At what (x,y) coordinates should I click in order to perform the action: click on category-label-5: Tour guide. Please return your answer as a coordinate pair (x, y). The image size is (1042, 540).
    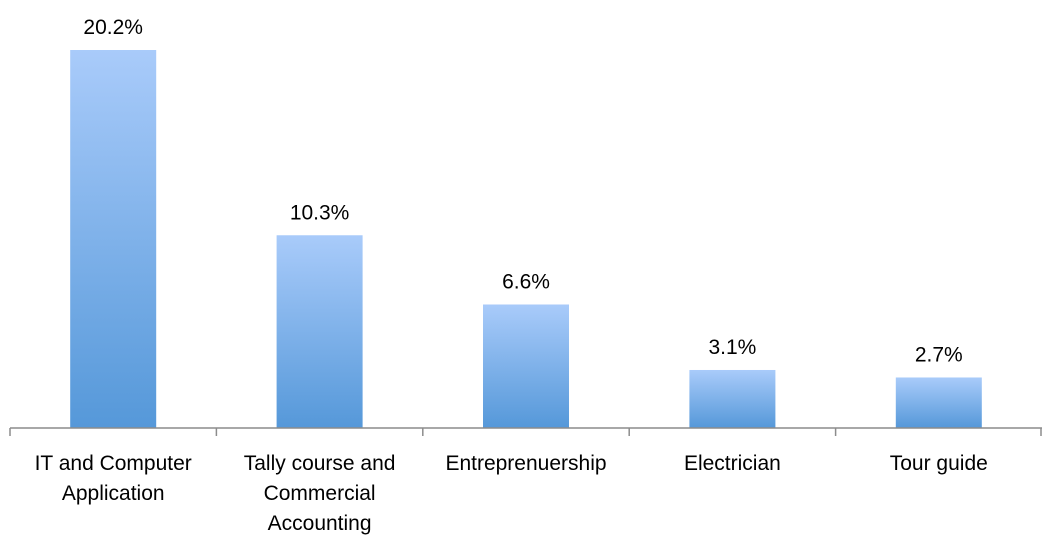
    Looking at the image, I should click on (939, 463).